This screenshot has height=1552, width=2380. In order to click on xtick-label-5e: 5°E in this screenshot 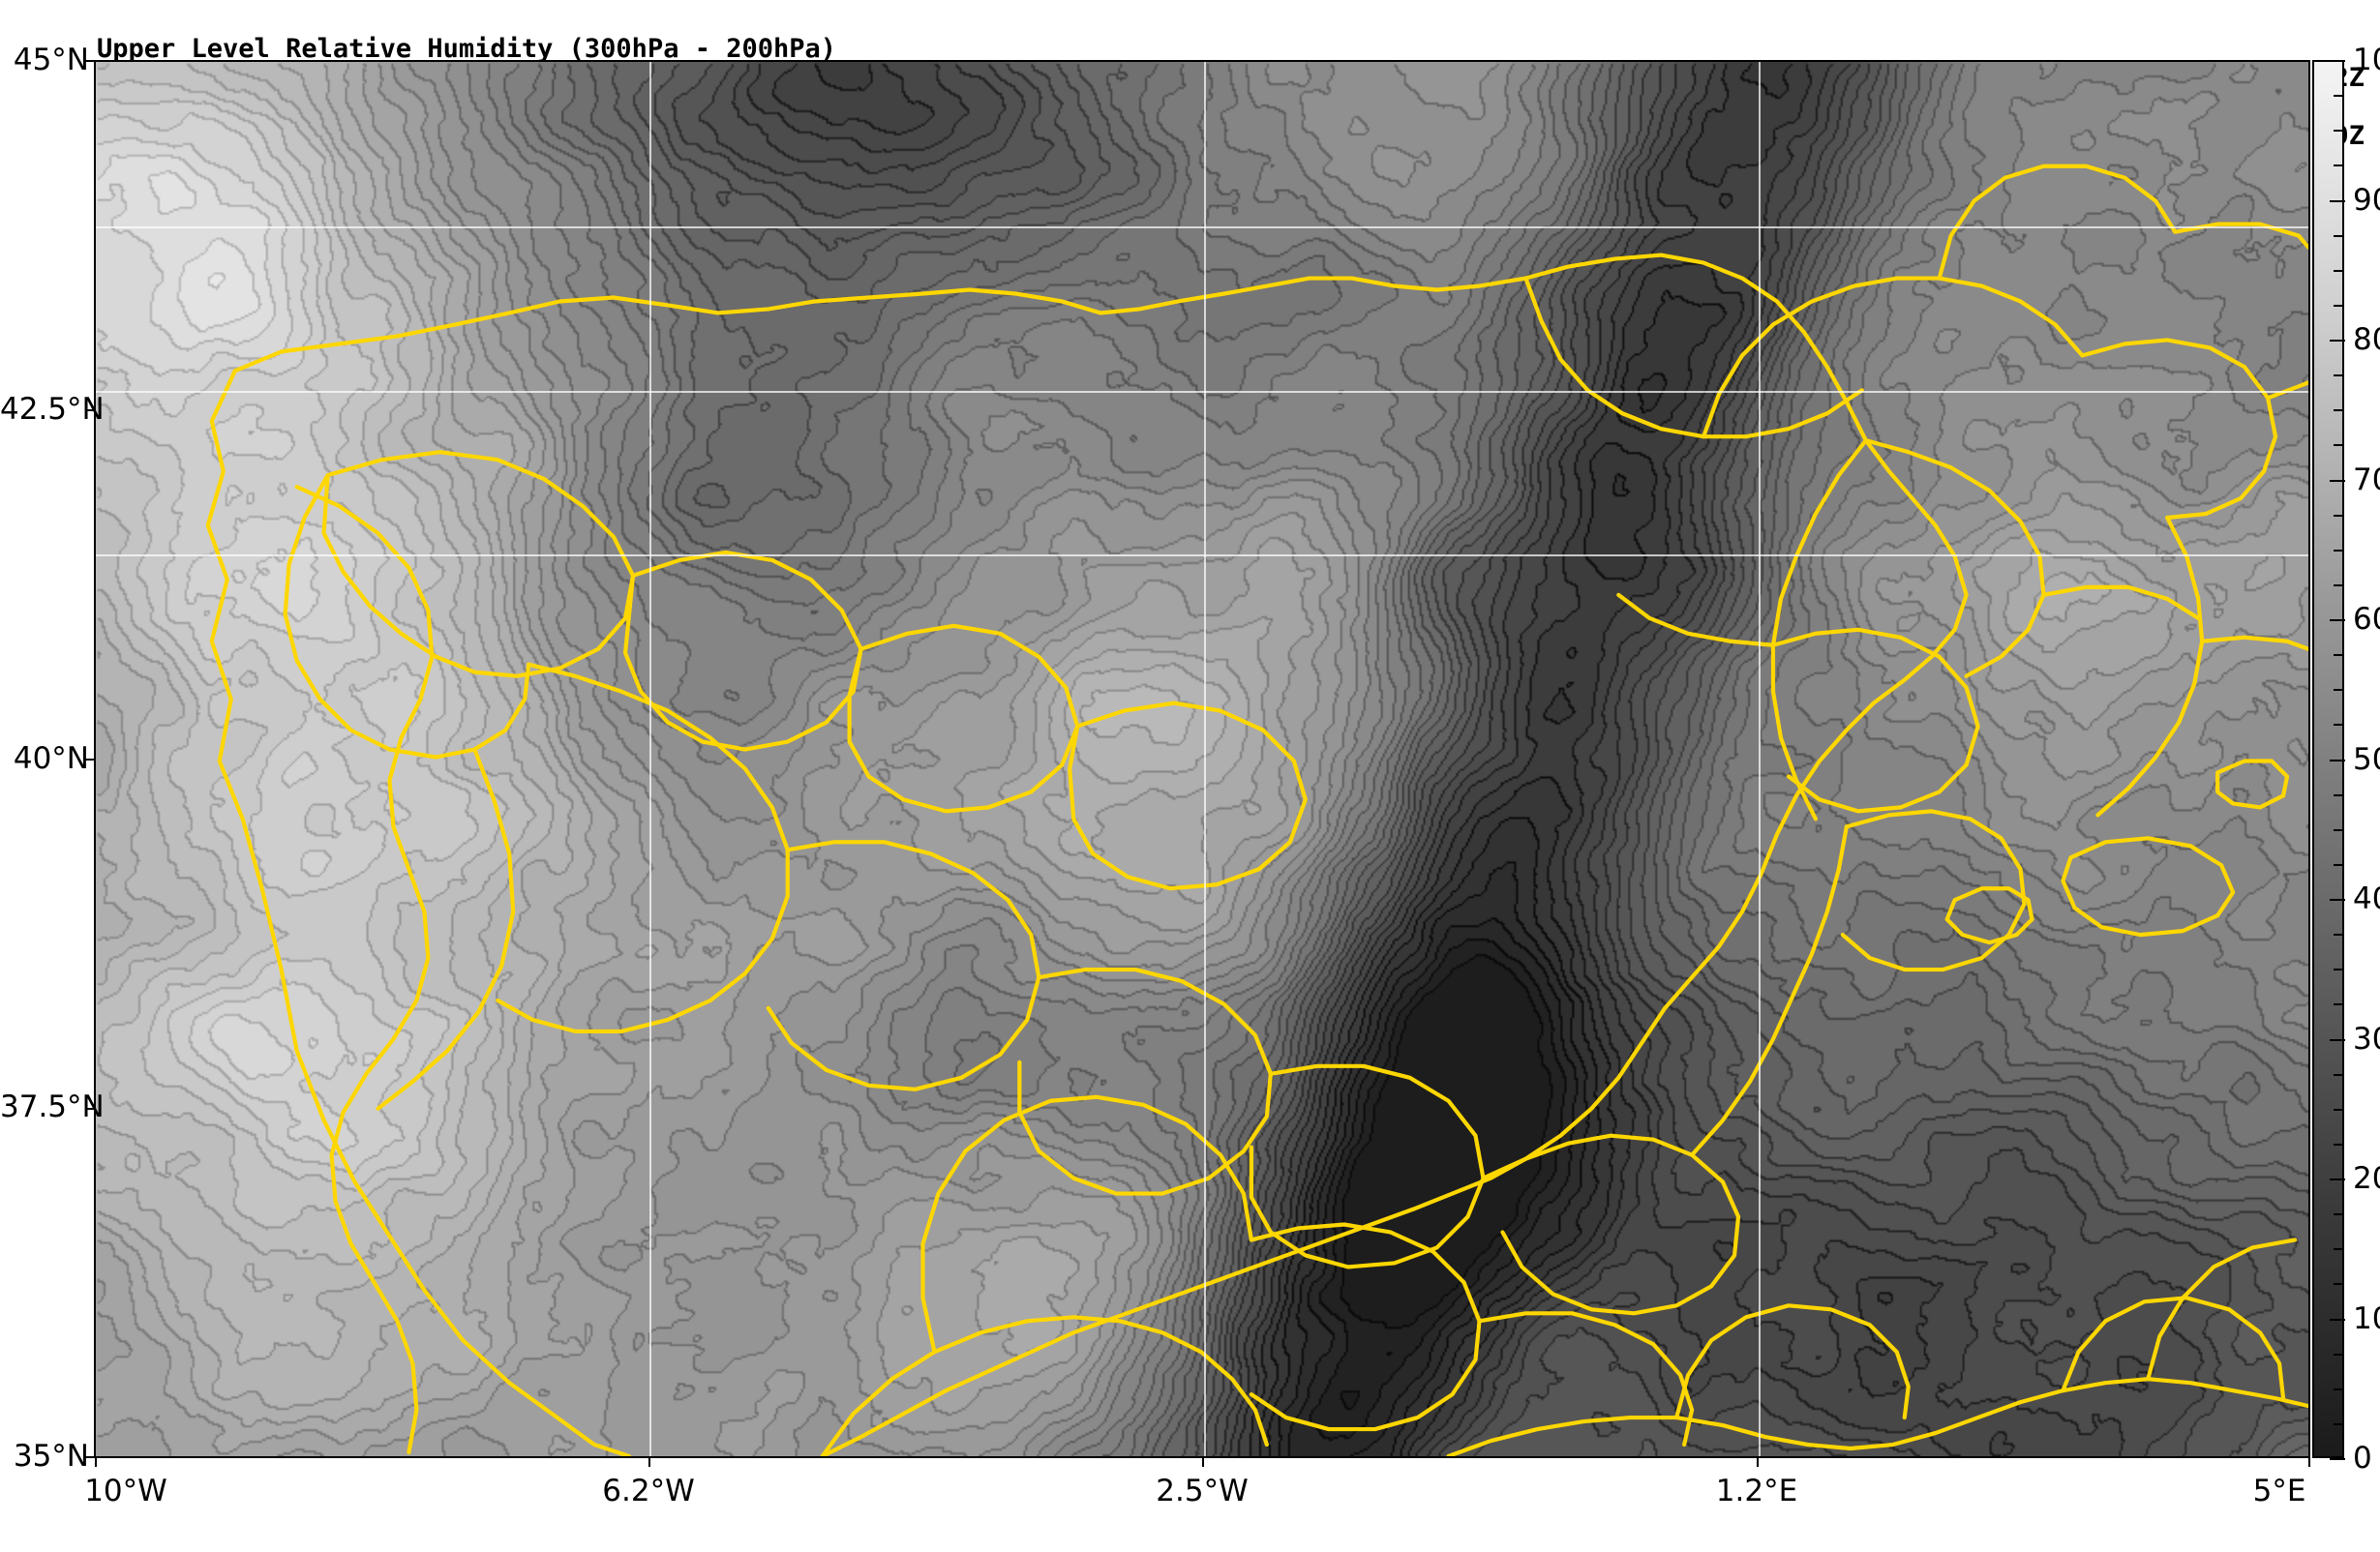, I will do `click(2279, 1491)`.